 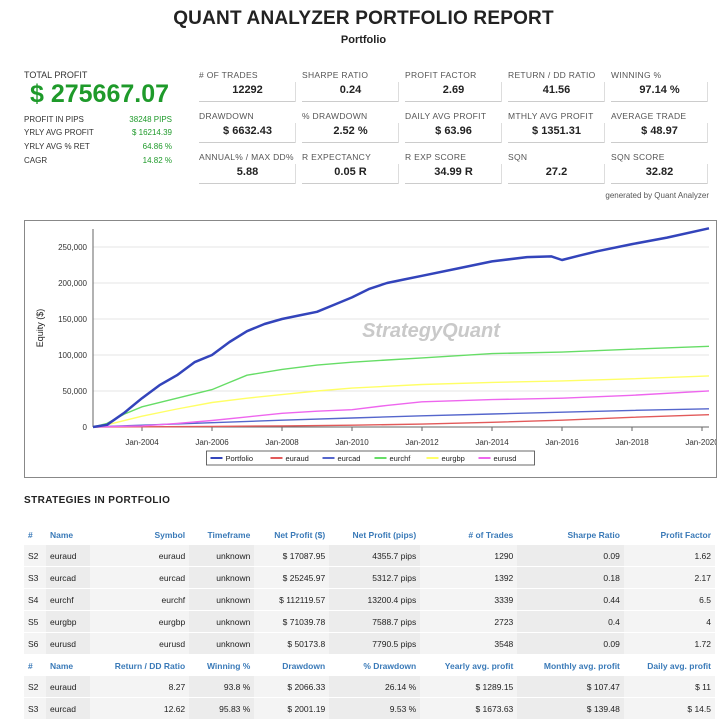 I want to click on table-cell: 9.53 %, so click(x=375, y=708).